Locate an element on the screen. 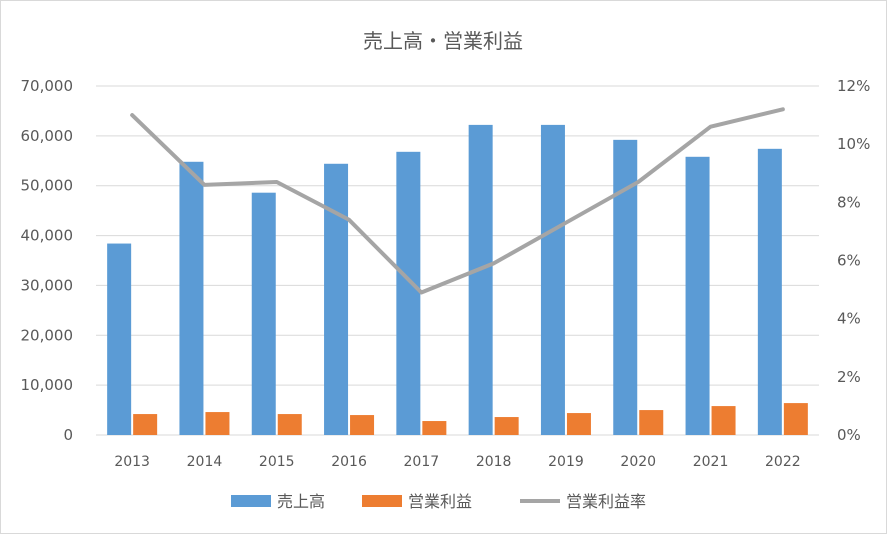  x-tick-label: 2015 is located at coordinates (277, 462).